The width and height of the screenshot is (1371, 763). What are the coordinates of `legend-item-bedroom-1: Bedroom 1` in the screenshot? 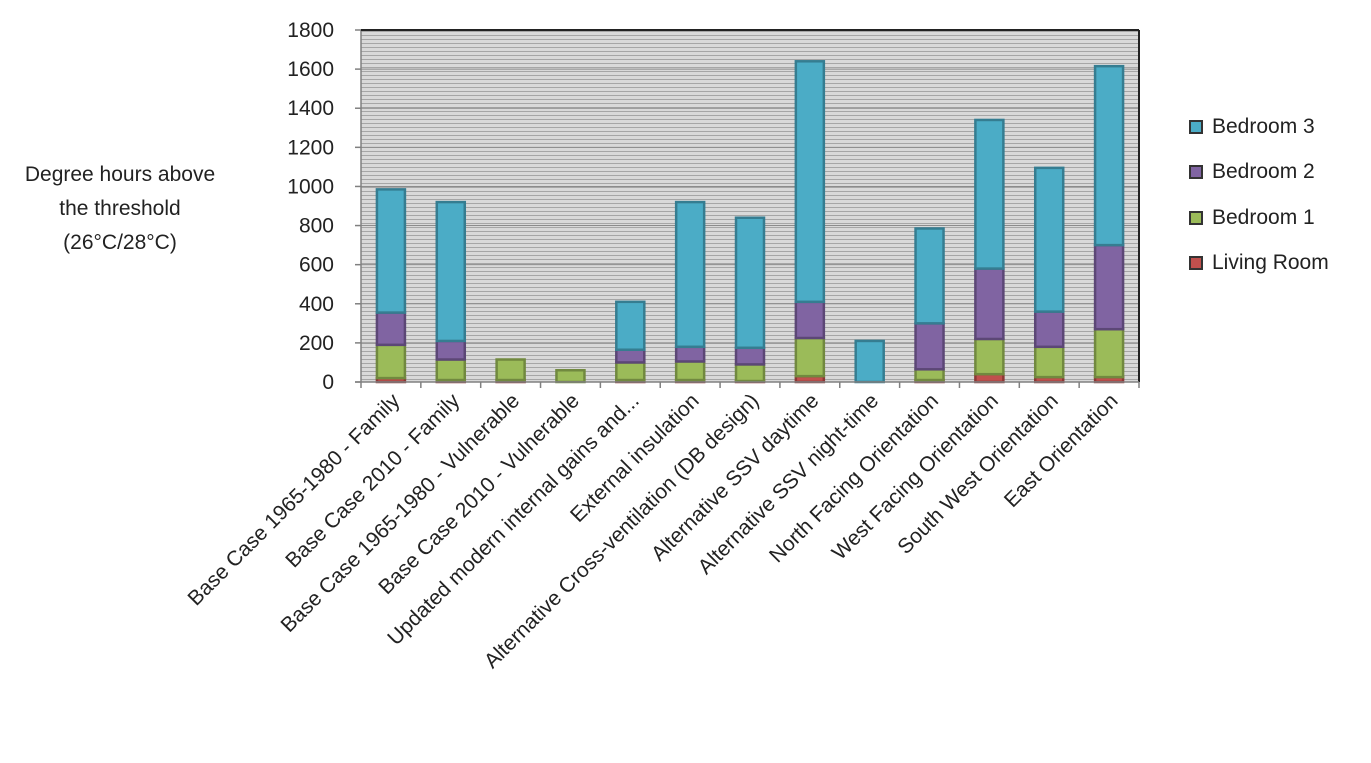 It's located at (1279, 218).